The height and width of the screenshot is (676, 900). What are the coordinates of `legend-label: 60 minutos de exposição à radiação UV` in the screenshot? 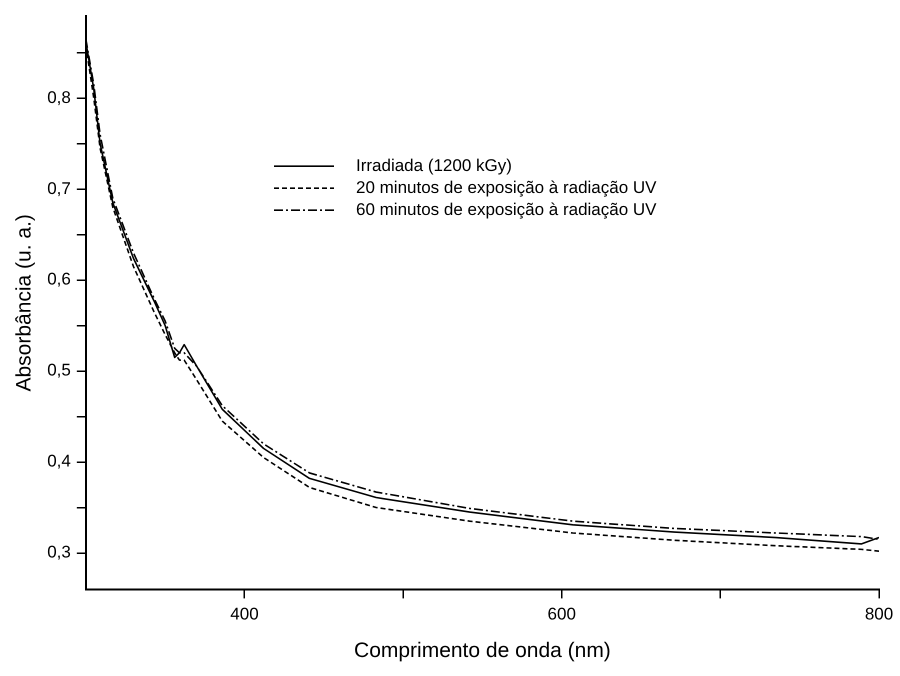 It's located at (507, 209).